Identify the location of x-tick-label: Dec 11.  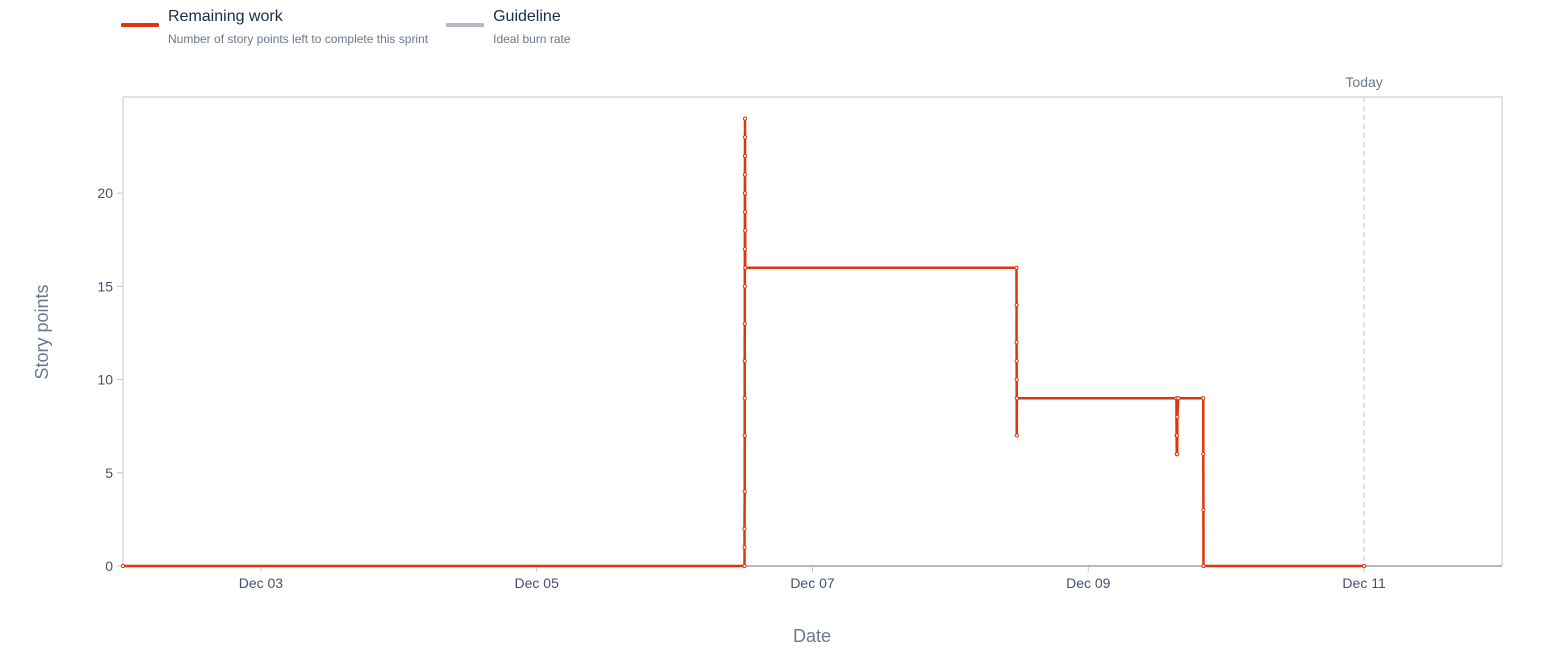
(1364, 583).